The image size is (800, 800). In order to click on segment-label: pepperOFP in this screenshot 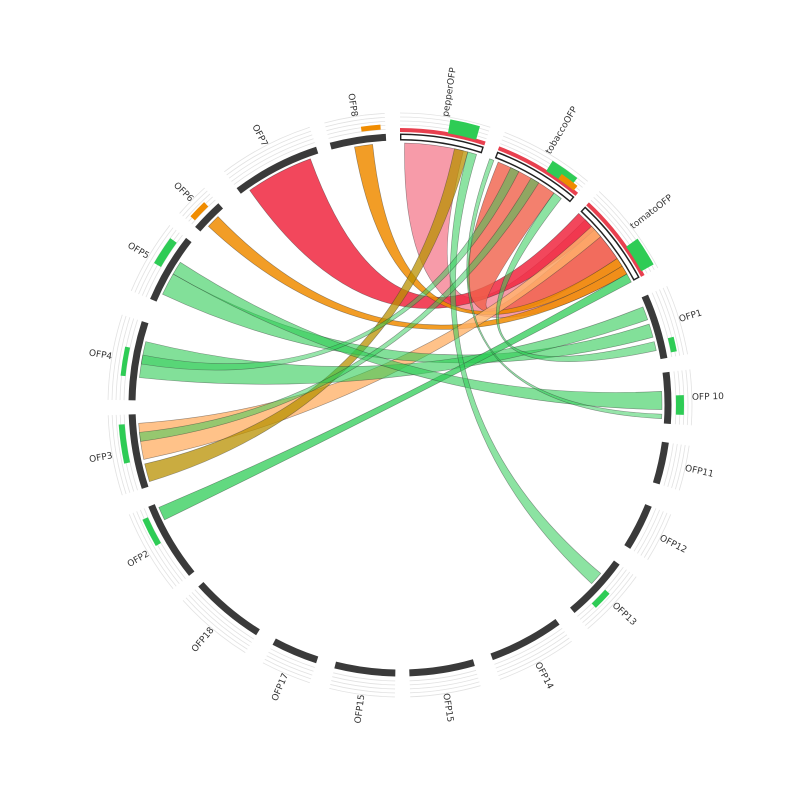, I will do `click(450, 91)`.